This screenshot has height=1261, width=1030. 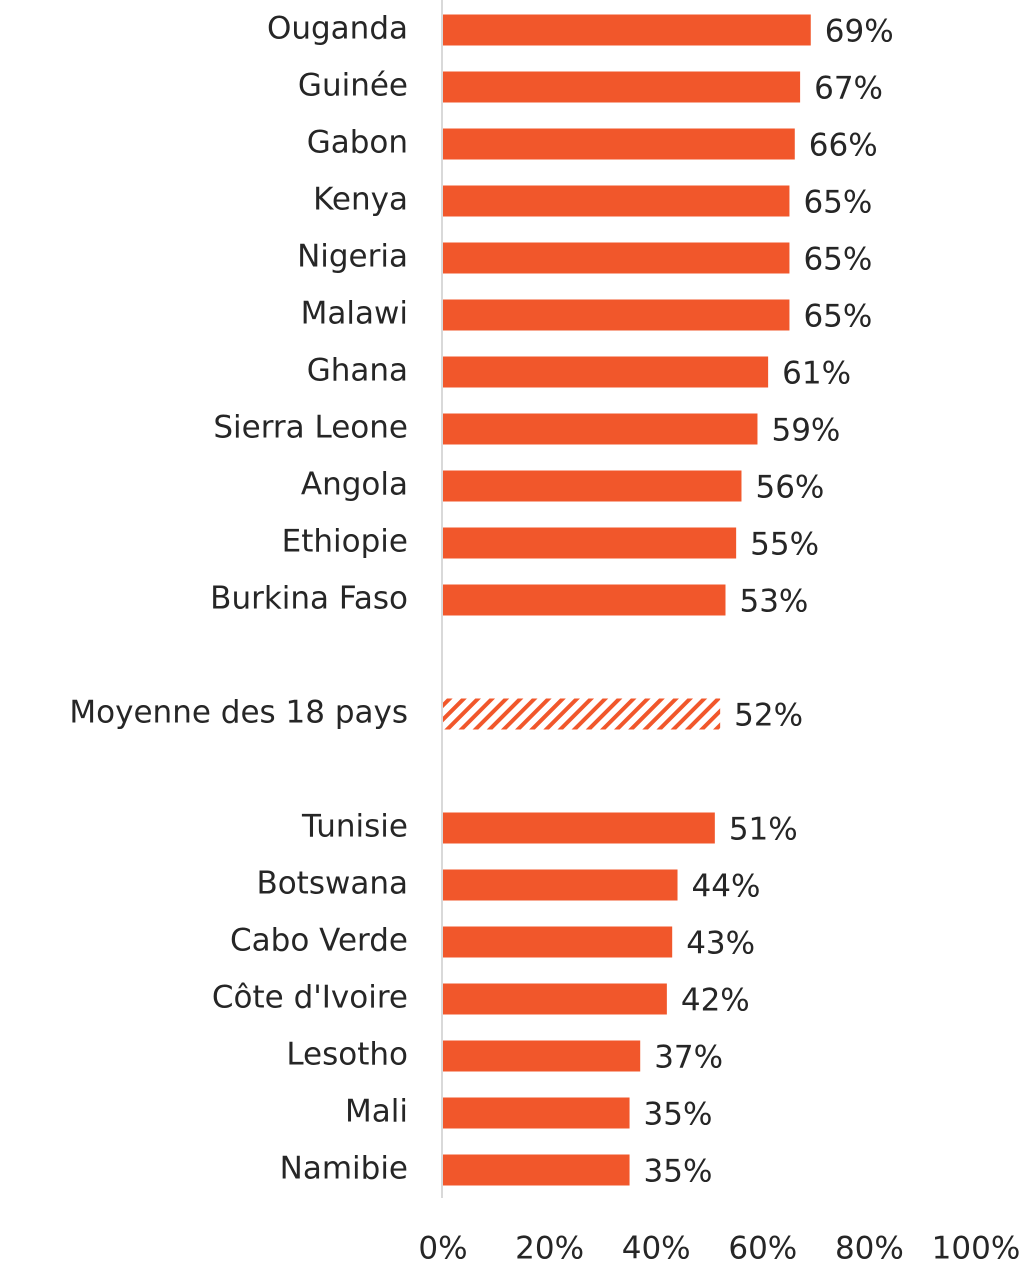 What do you see at coordinates (360, 200) in the screenshot?
I see `y-tick-label: Kenya` at bounding box center [360, 200].